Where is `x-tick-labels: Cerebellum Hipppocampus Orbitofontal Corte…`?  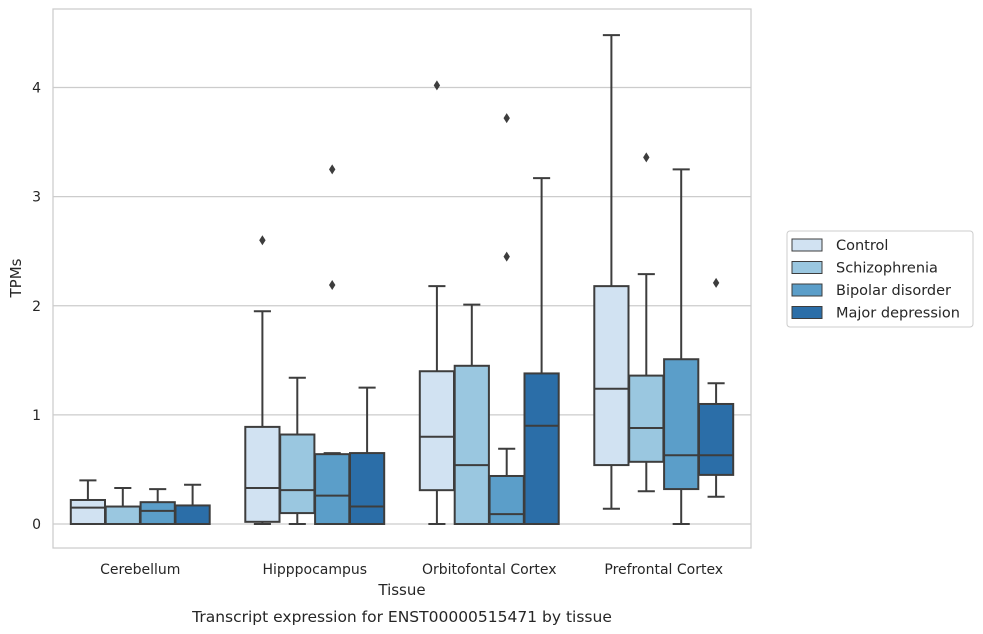
x-tick-labels: Cerebellum Hipppocampus Orbitofontal Corte… is located at coordinates (411, 570).